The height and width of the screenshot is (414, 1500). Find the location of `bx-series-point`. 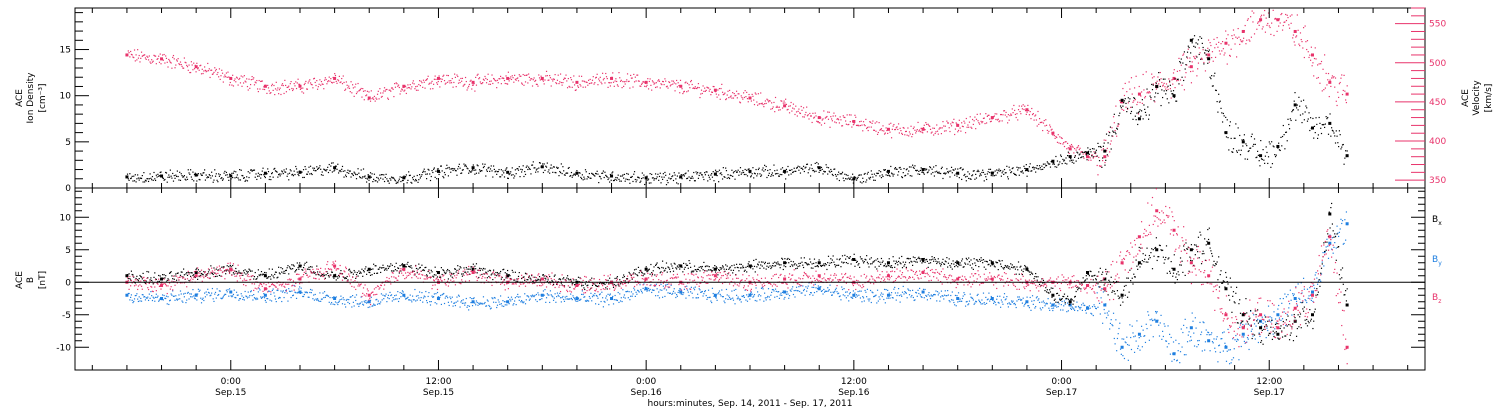

bx-series-point is located at coordinates (888, 263).